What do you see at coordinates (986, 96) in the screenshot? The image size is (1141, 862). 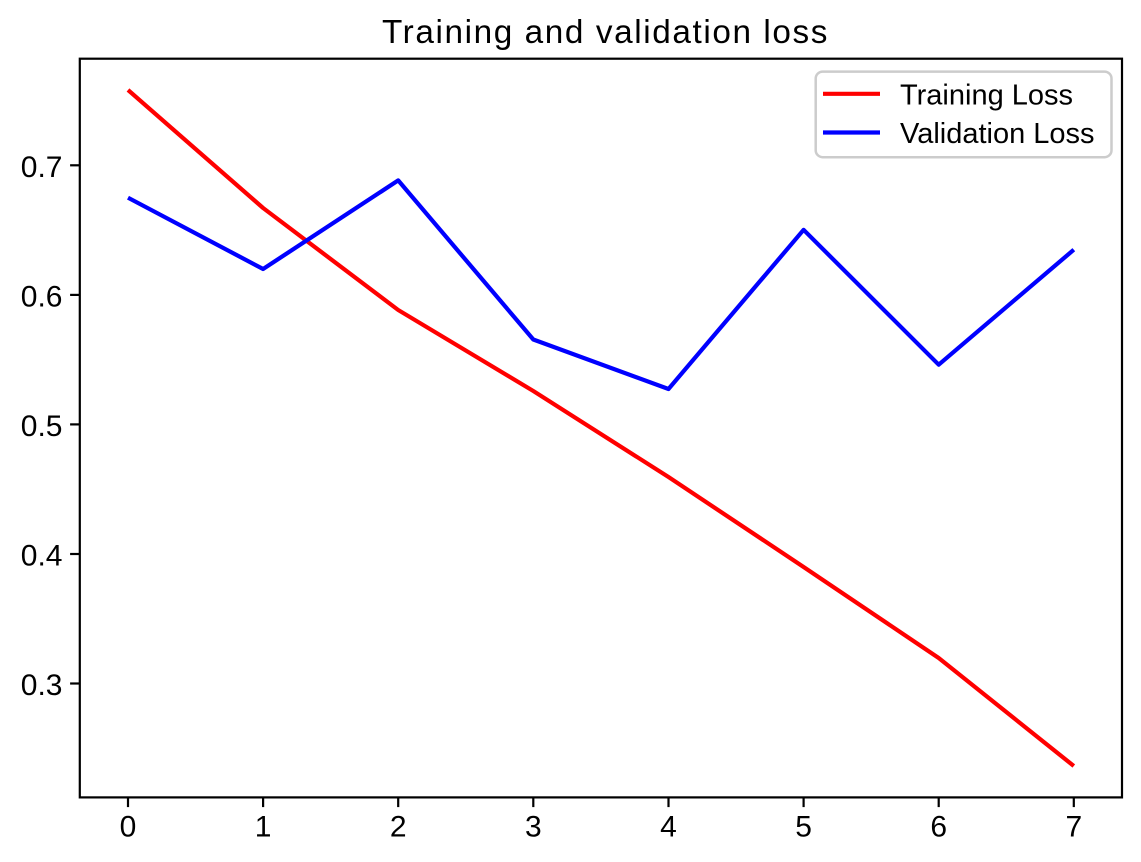 I see `svg-text: Training Loss` at bounding box center [986, 96].